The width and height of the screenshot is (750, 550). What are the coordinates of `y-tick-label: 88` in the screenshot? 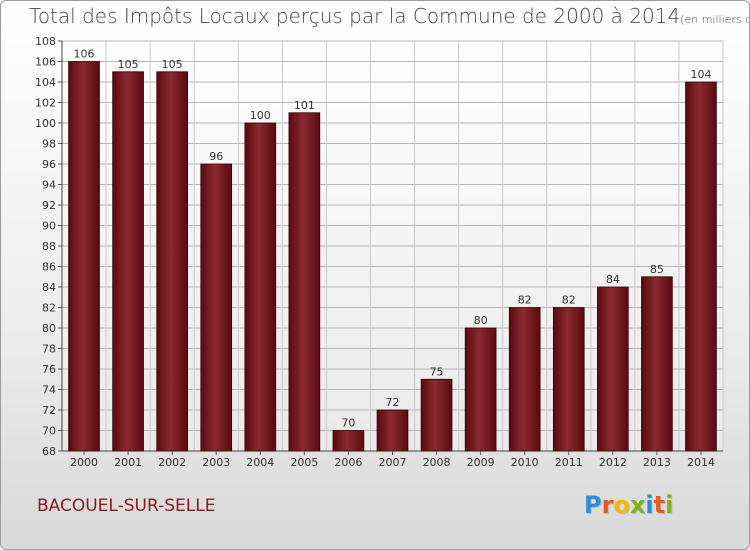 It's located at (49, 246).